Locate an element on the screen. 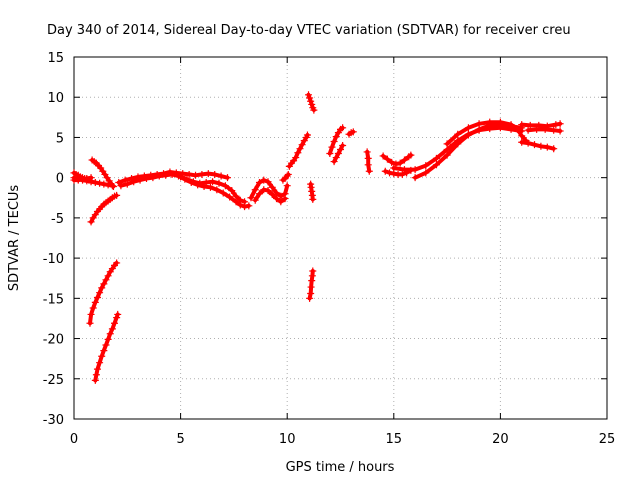 Image resolution: width=640 pixels, height=480 pixels. x-tick-label: 25 is located at coordinates (607, 439).